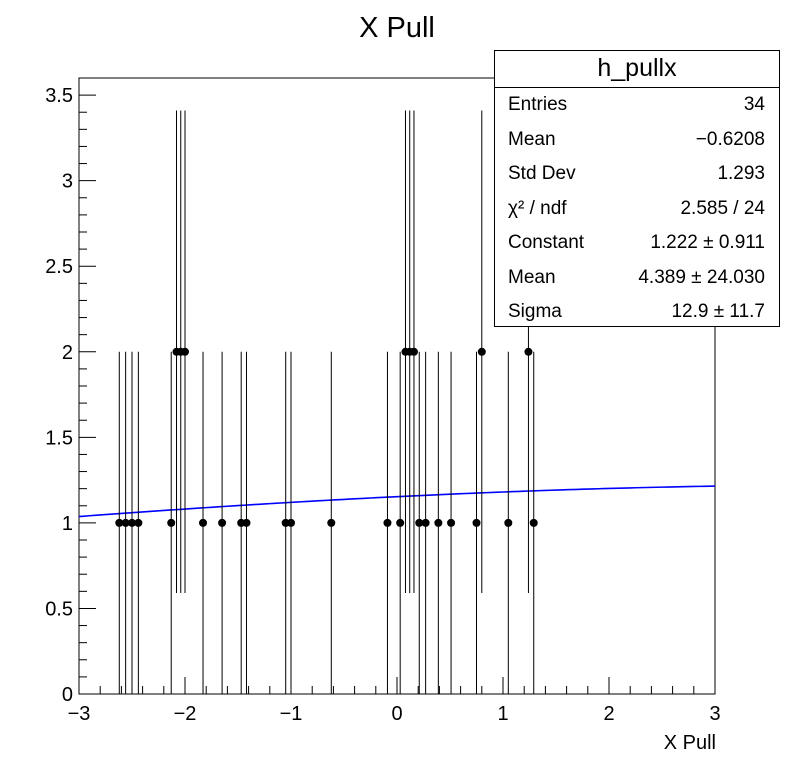 The width and height of the screenshot is (796, 772). What do you see at coordinates (754, 104) in the screenshot?
I see `stats-value: 34` at bounding box center [754, 104].